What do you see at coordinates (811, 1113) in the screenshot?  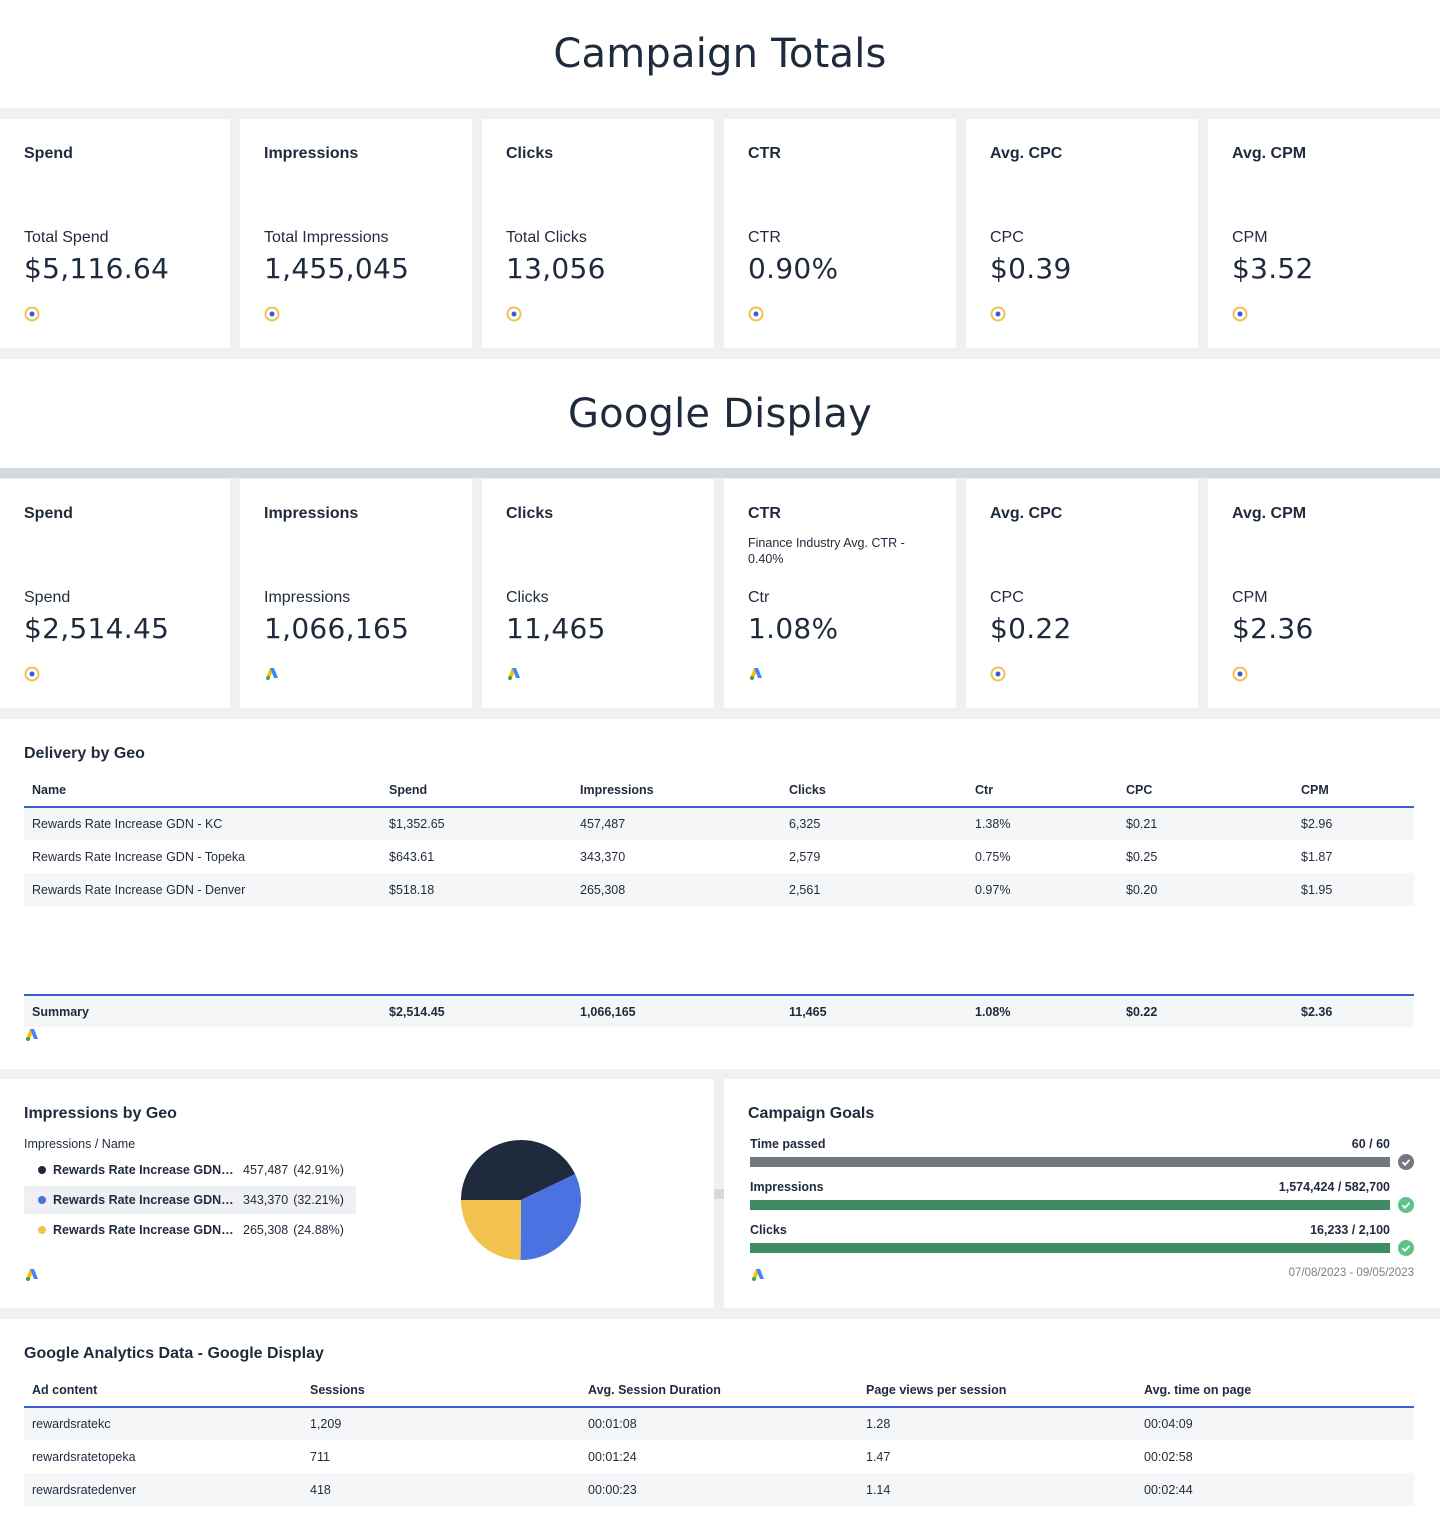 I see `campaign-goals-title: Campaign Goals` at bounding box center [811, 1113].